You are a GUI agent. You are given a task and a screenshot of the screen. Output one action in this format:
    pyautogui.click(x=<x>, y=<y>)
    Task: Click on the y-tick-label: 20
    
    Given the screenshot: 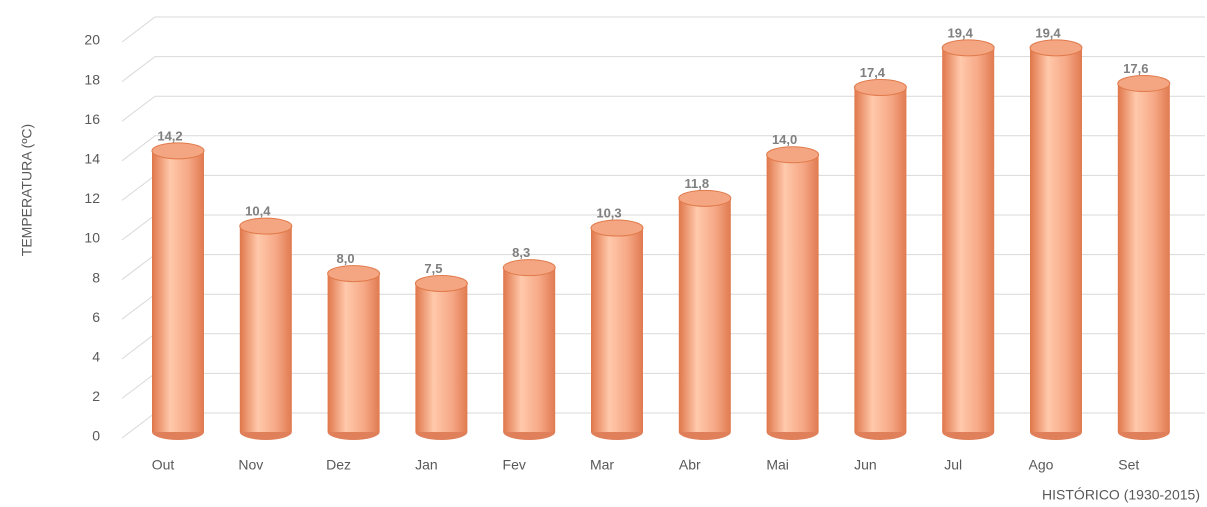 What is the action you would take?
    pyautogui.click(x=92, y=40)
    